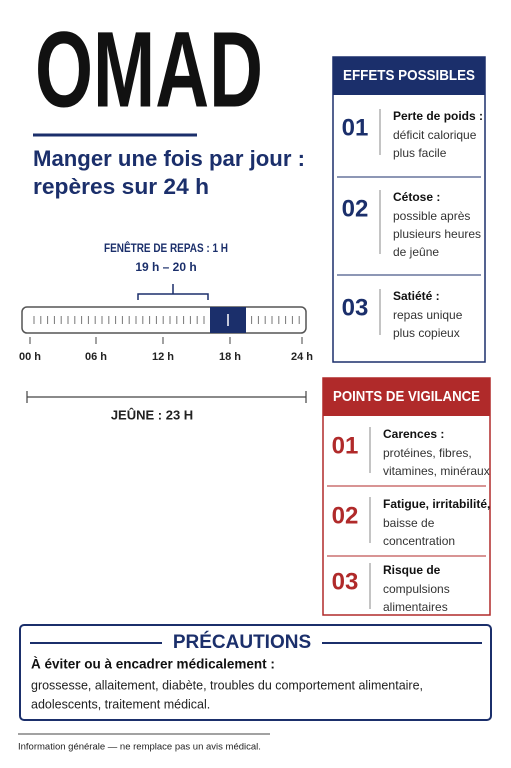 The width and height of the screenshot is (511, 768). I want to click on subtitle: Manger une fois par jour :, so click(169, 158).